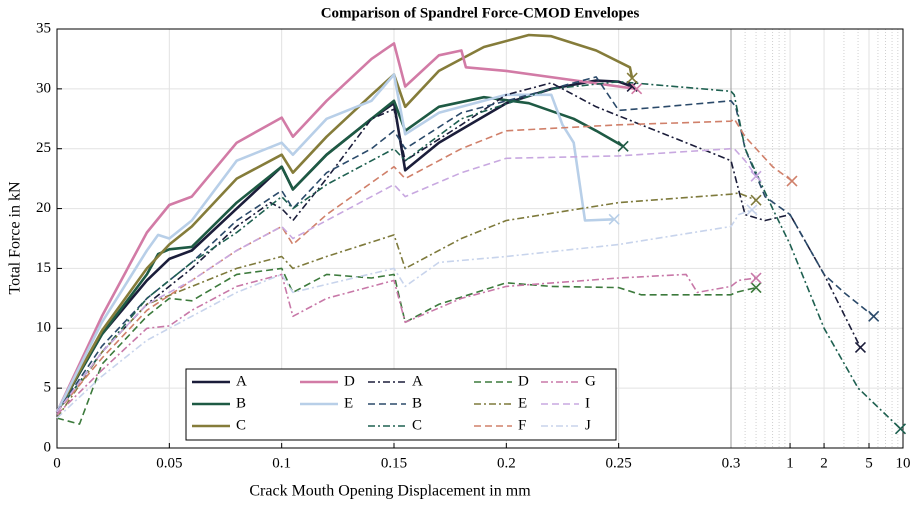  What do you see at coordinates (43, 208) in the screenshot?
I see `y-tick-label: 20` at bounding box center [43, 208].